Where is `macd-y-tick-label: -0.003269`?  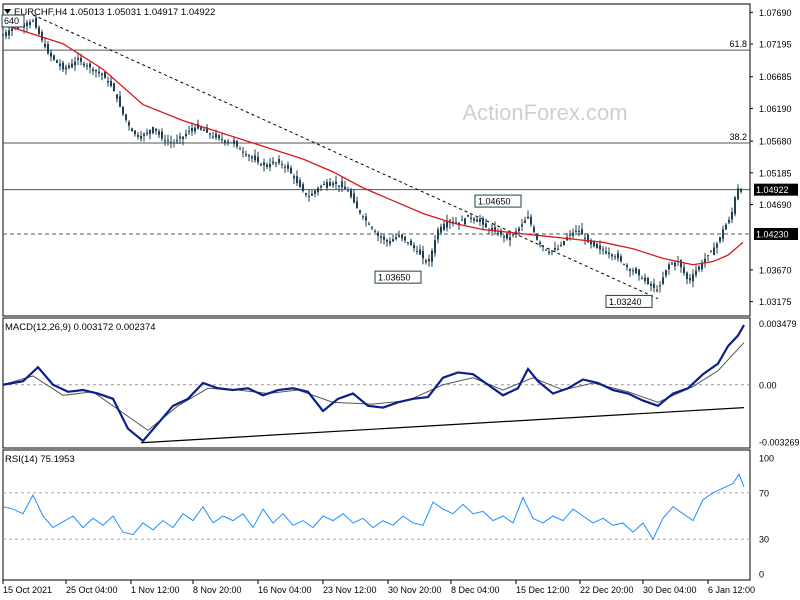 macd-y-tick-label: -0.003269 is located at coordinates (779, 443).